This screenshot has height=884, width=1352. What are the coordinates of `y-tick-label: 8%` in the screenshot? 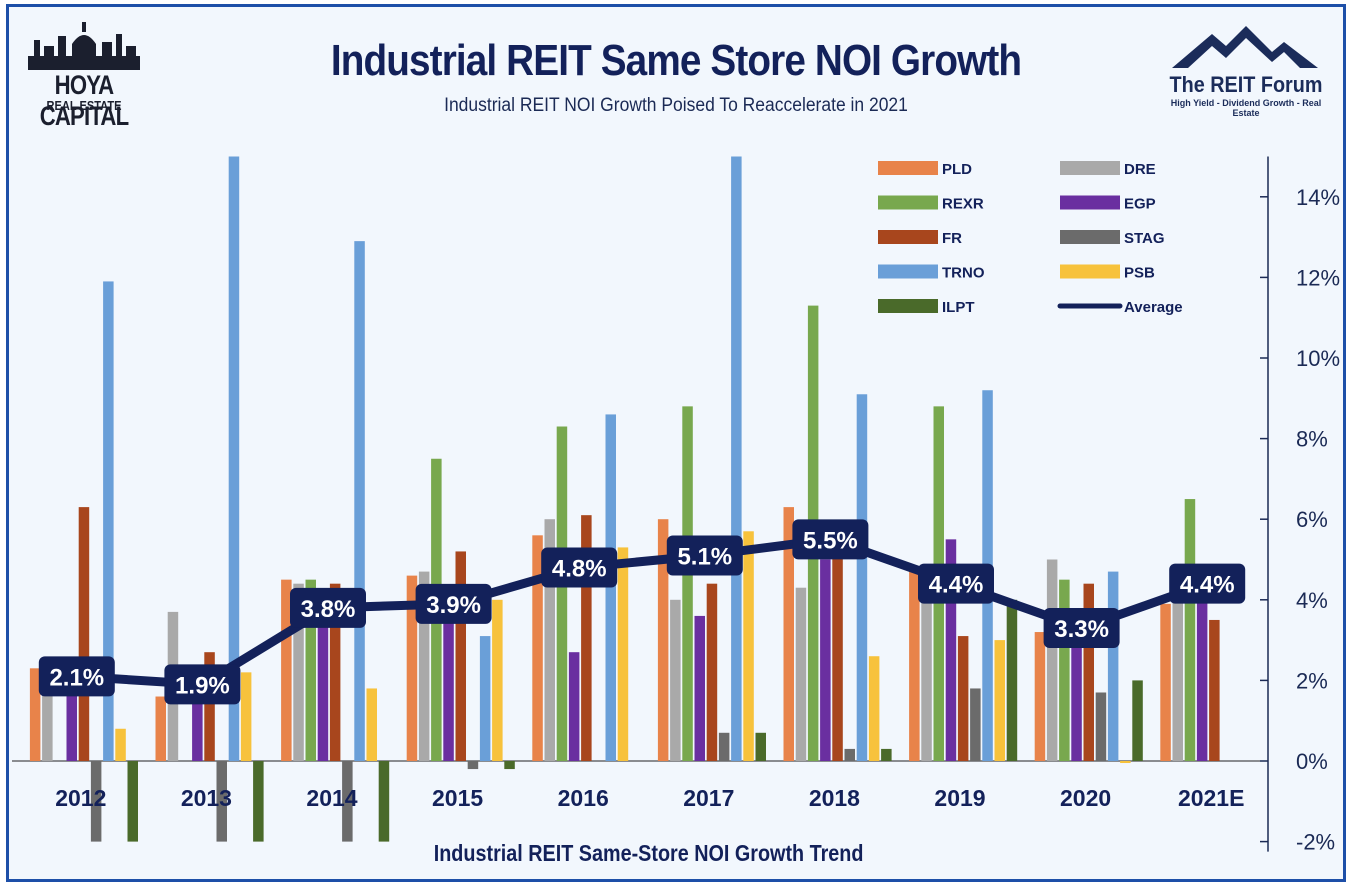 It's located at (1312, 439).